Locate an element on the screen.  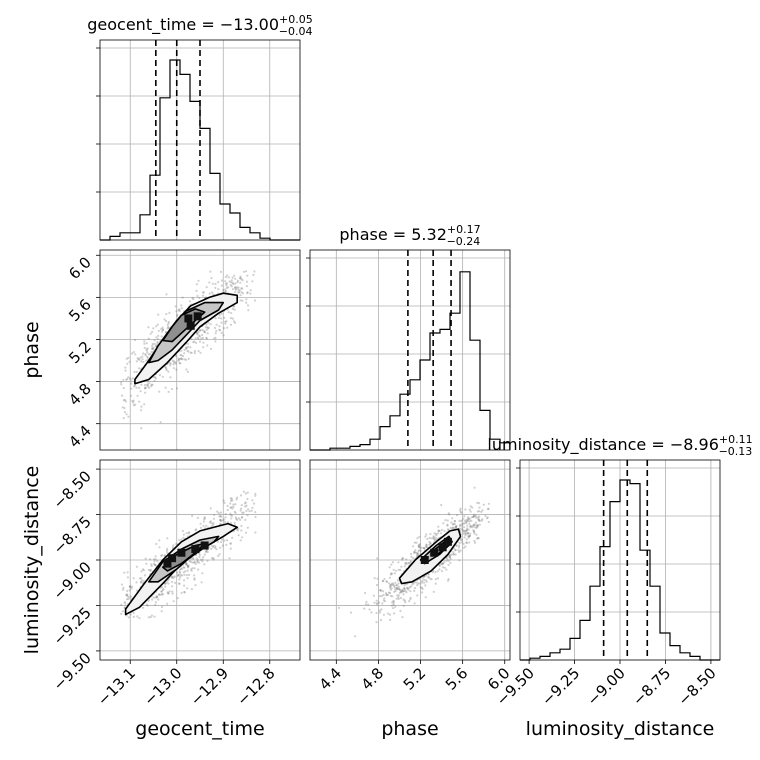
density-peak-cell is located at coordinates (181, 552).